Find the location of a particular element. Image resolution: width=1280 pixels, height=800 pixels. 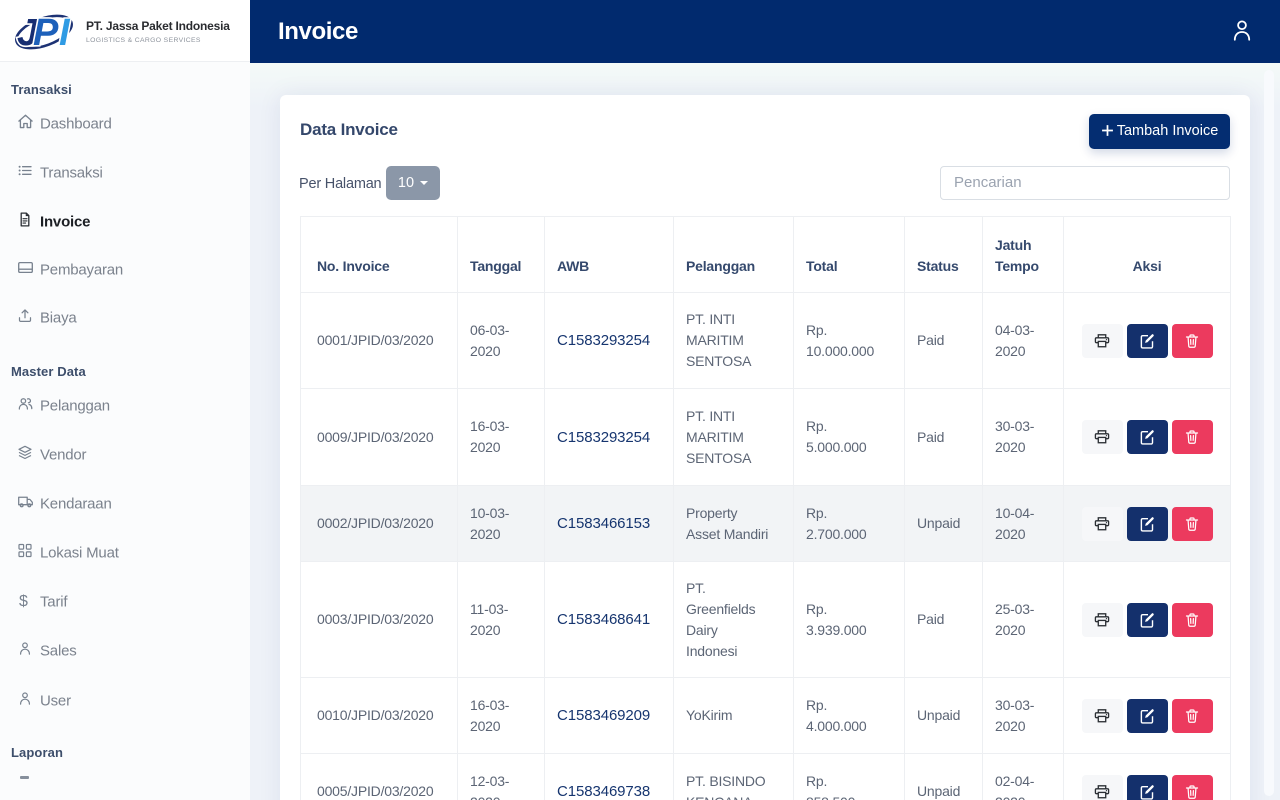

svg-text: J is located at coordinates (28, 33).